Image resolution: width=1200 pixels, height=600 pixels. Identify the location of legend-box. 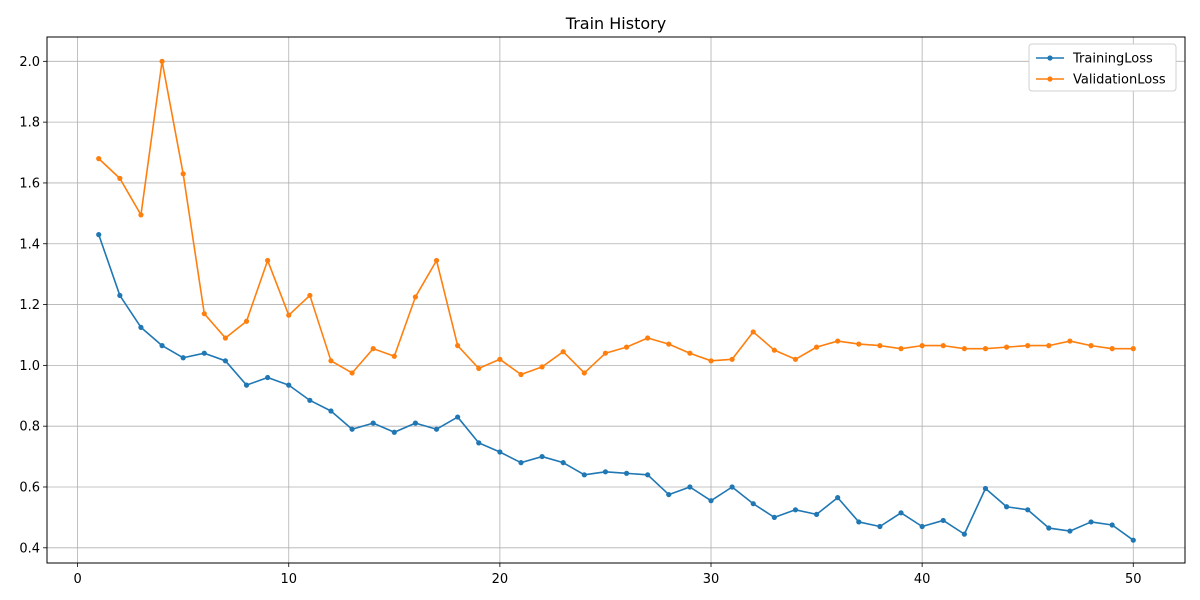
(1102, 67).